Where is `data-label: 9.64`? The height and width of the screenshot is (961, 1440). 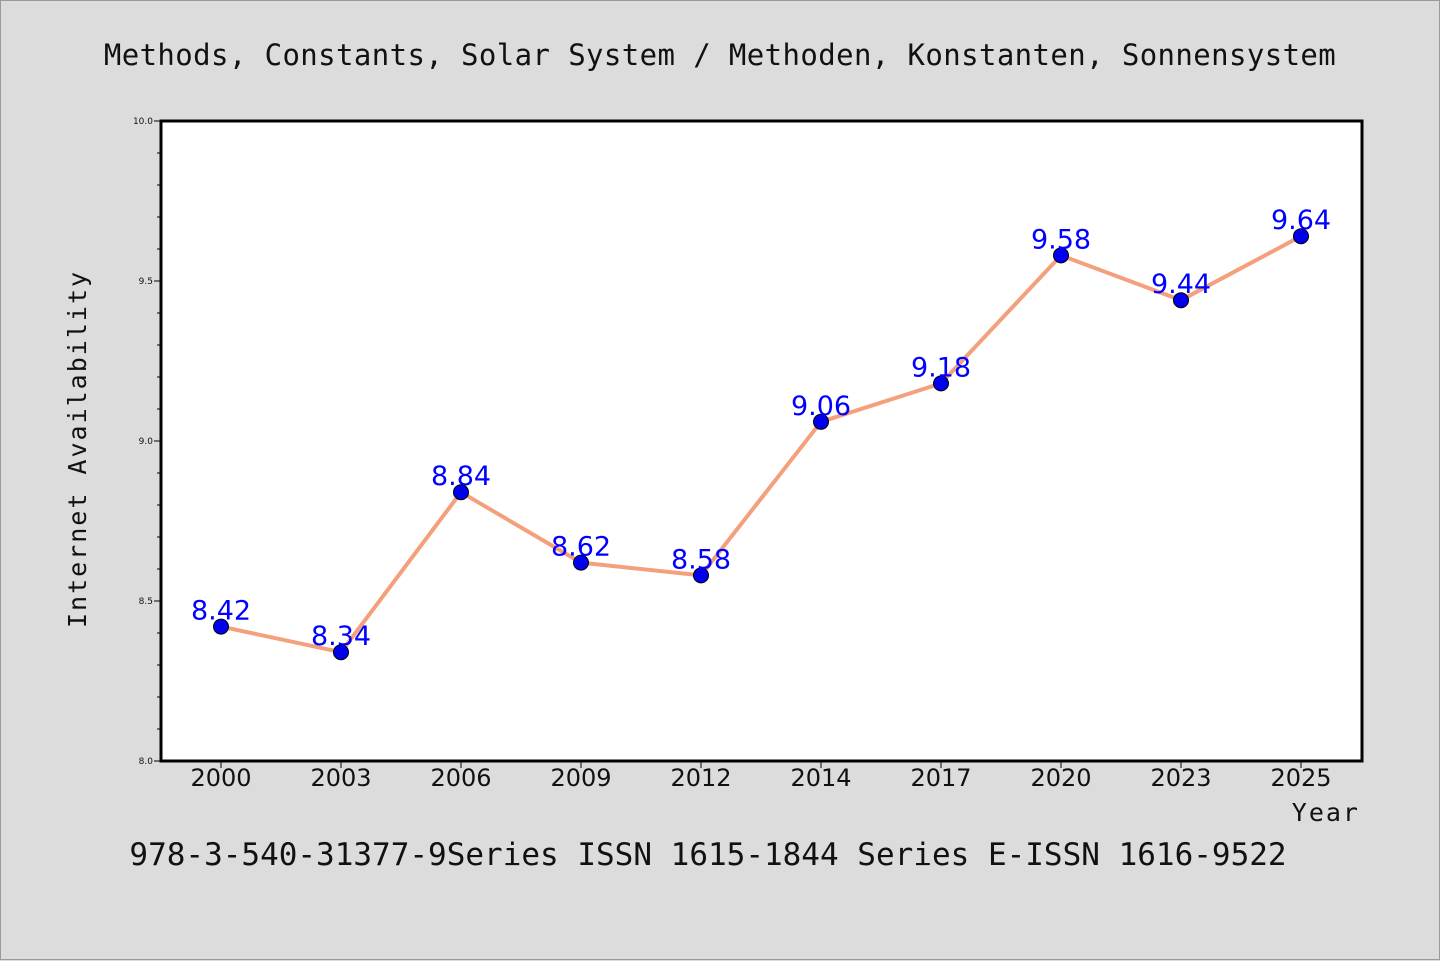
data-label: 9.64 is located at coordinates (1301, 220).